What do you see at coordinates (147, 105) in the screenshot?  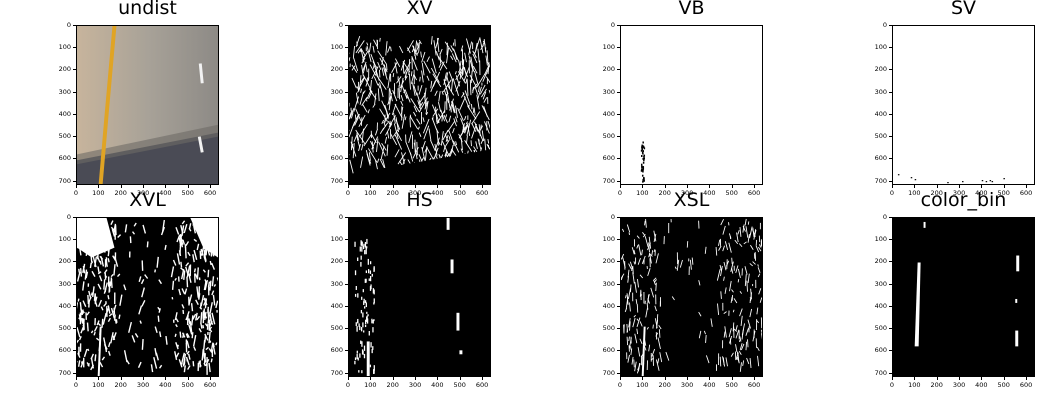 I see `image-undist` at bounding box center [147, 105].